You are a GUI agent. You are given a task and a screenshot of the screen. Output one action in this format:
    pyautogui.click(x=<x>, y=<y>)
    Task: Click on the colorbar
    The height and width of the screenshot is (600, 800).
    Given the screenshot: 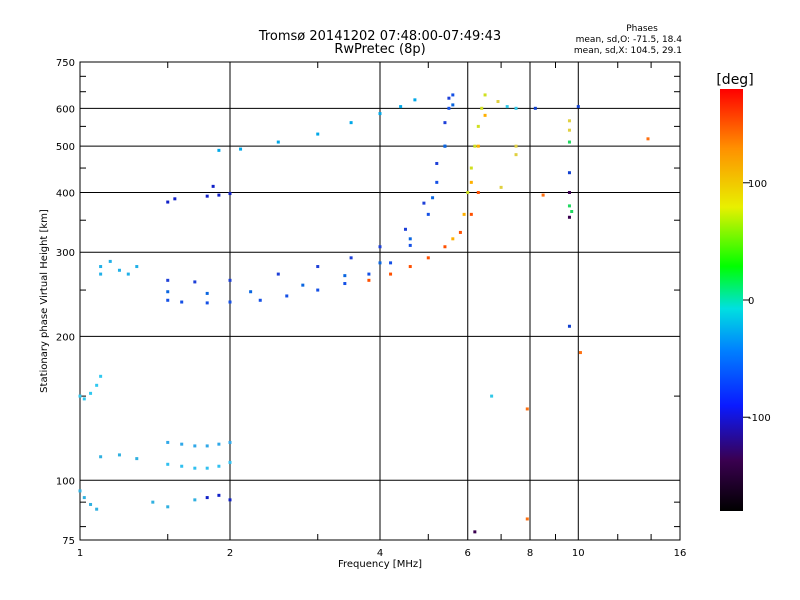 What is the action you would take?
    pyautogui.click(x=731, y=300)
    